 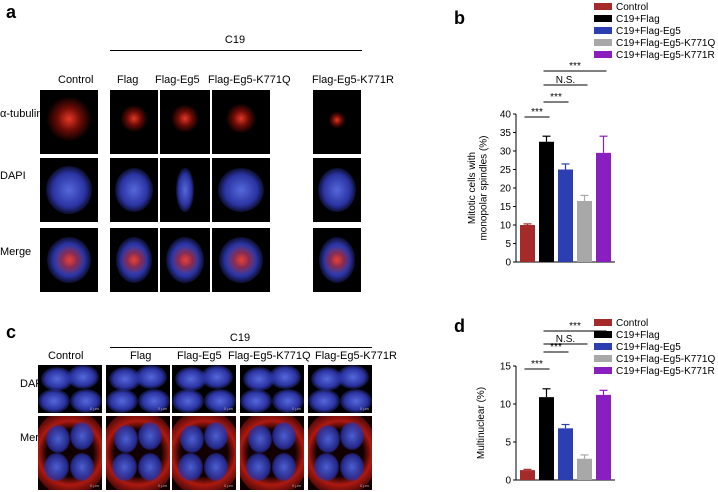 I want to click on y-axis-label-line: Mitotic cells with, so click(x=472, y=188).